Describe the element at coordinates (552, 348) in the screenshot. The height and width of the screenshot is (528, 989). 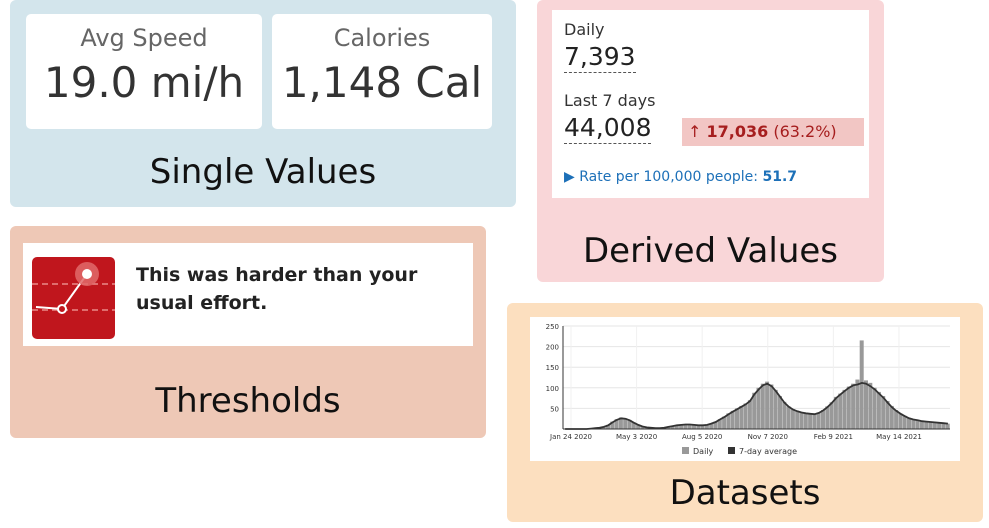
I see `y-tick-label: 200` at that location.